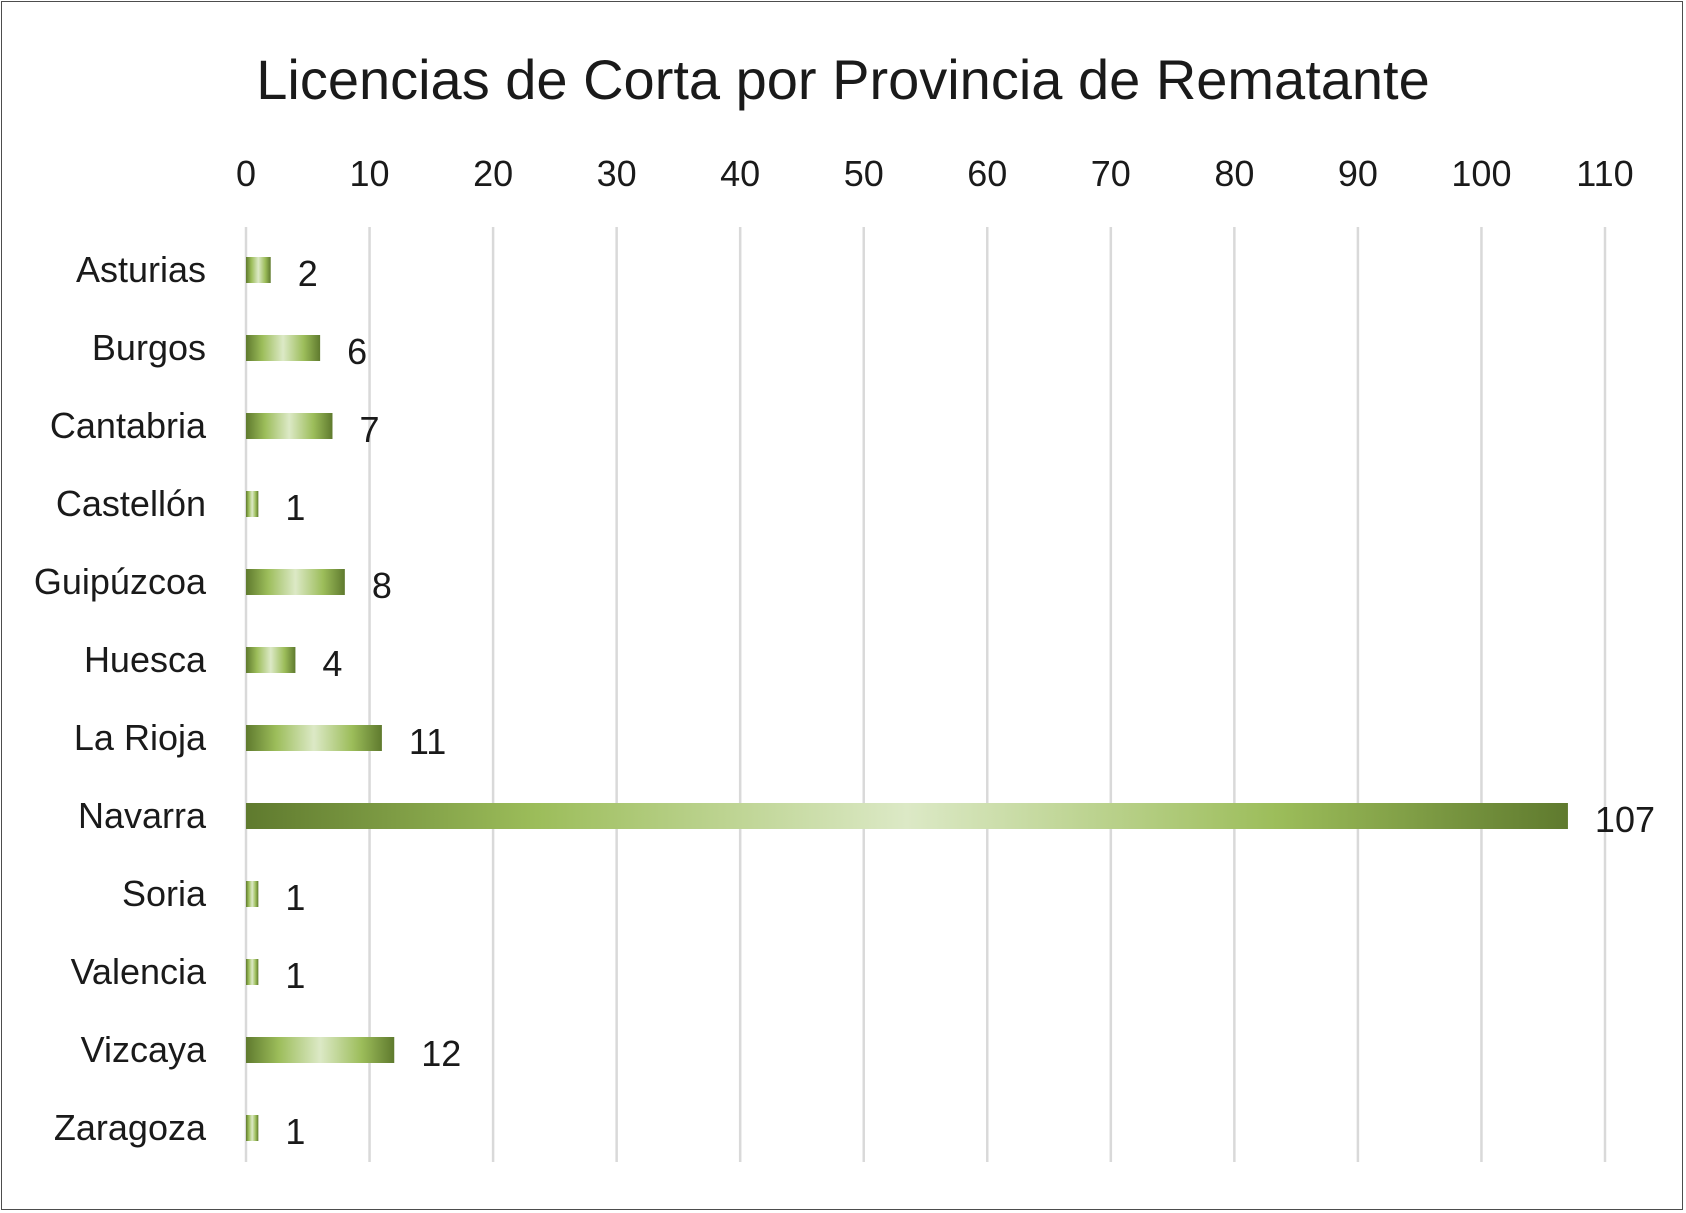  What do you see at coordinates (987, 173) in the screenshot?
I see `x-tick-label: 60` at bounding box center [987, 173].